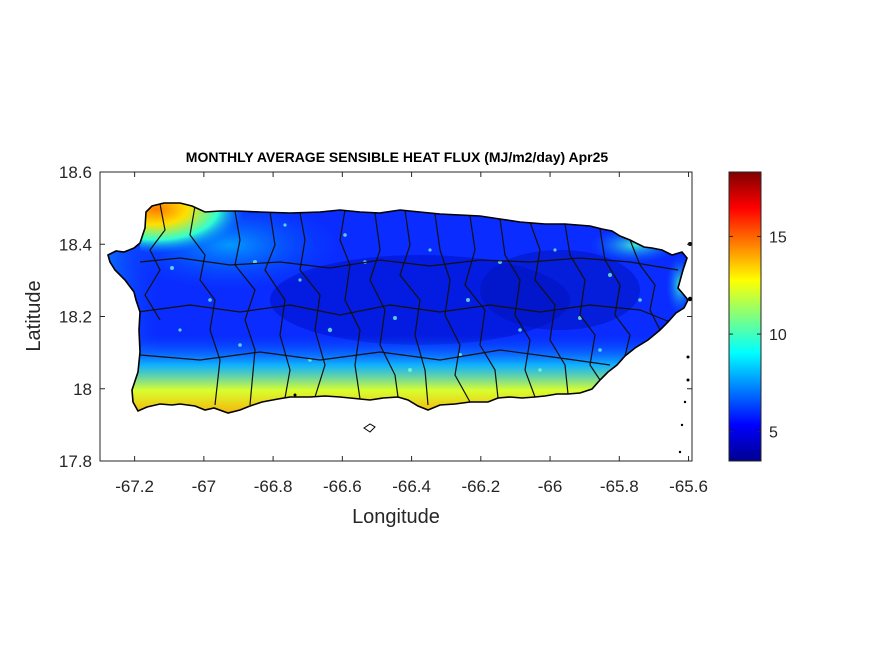 This screenshot has width=875, height=656. I want to click on caja-de-muertos-islet, so click(369, 428).